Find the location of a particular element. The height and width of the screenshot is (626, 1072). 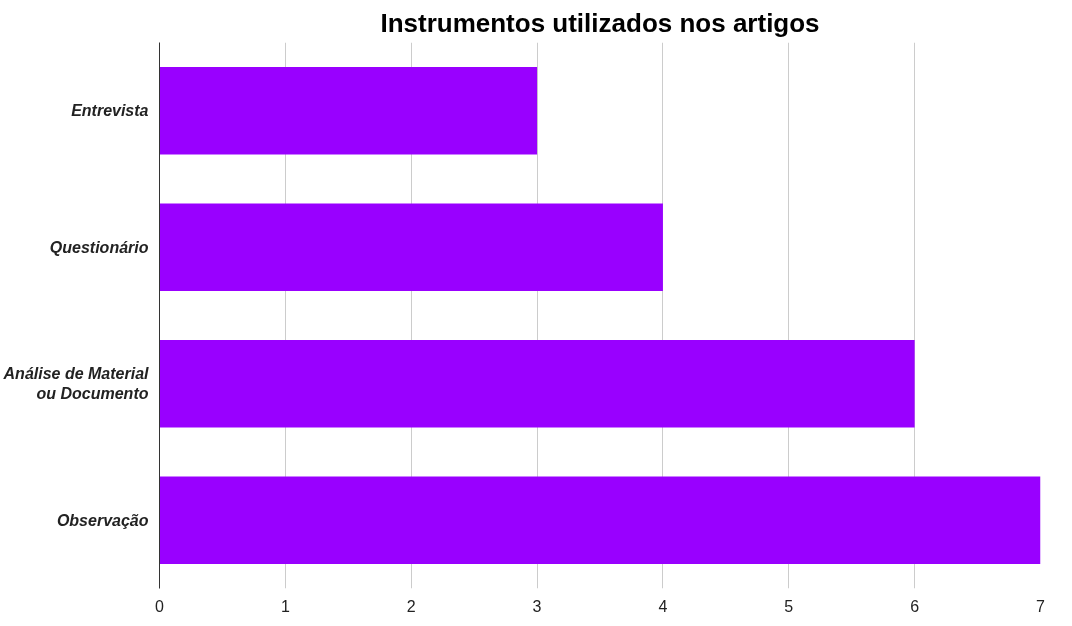

y-tick-label: Análise de Material ou Documento is located at coordinates (76, 384).